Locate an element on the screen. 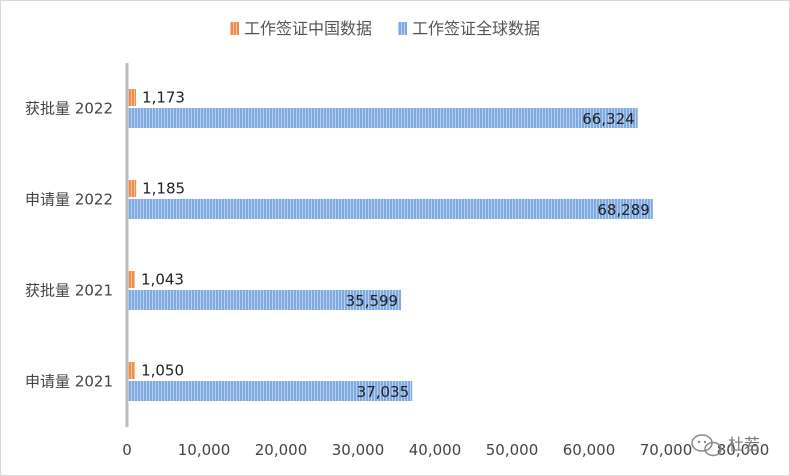  category-label: 申请量 2022 is located at coordinates (69, 200).